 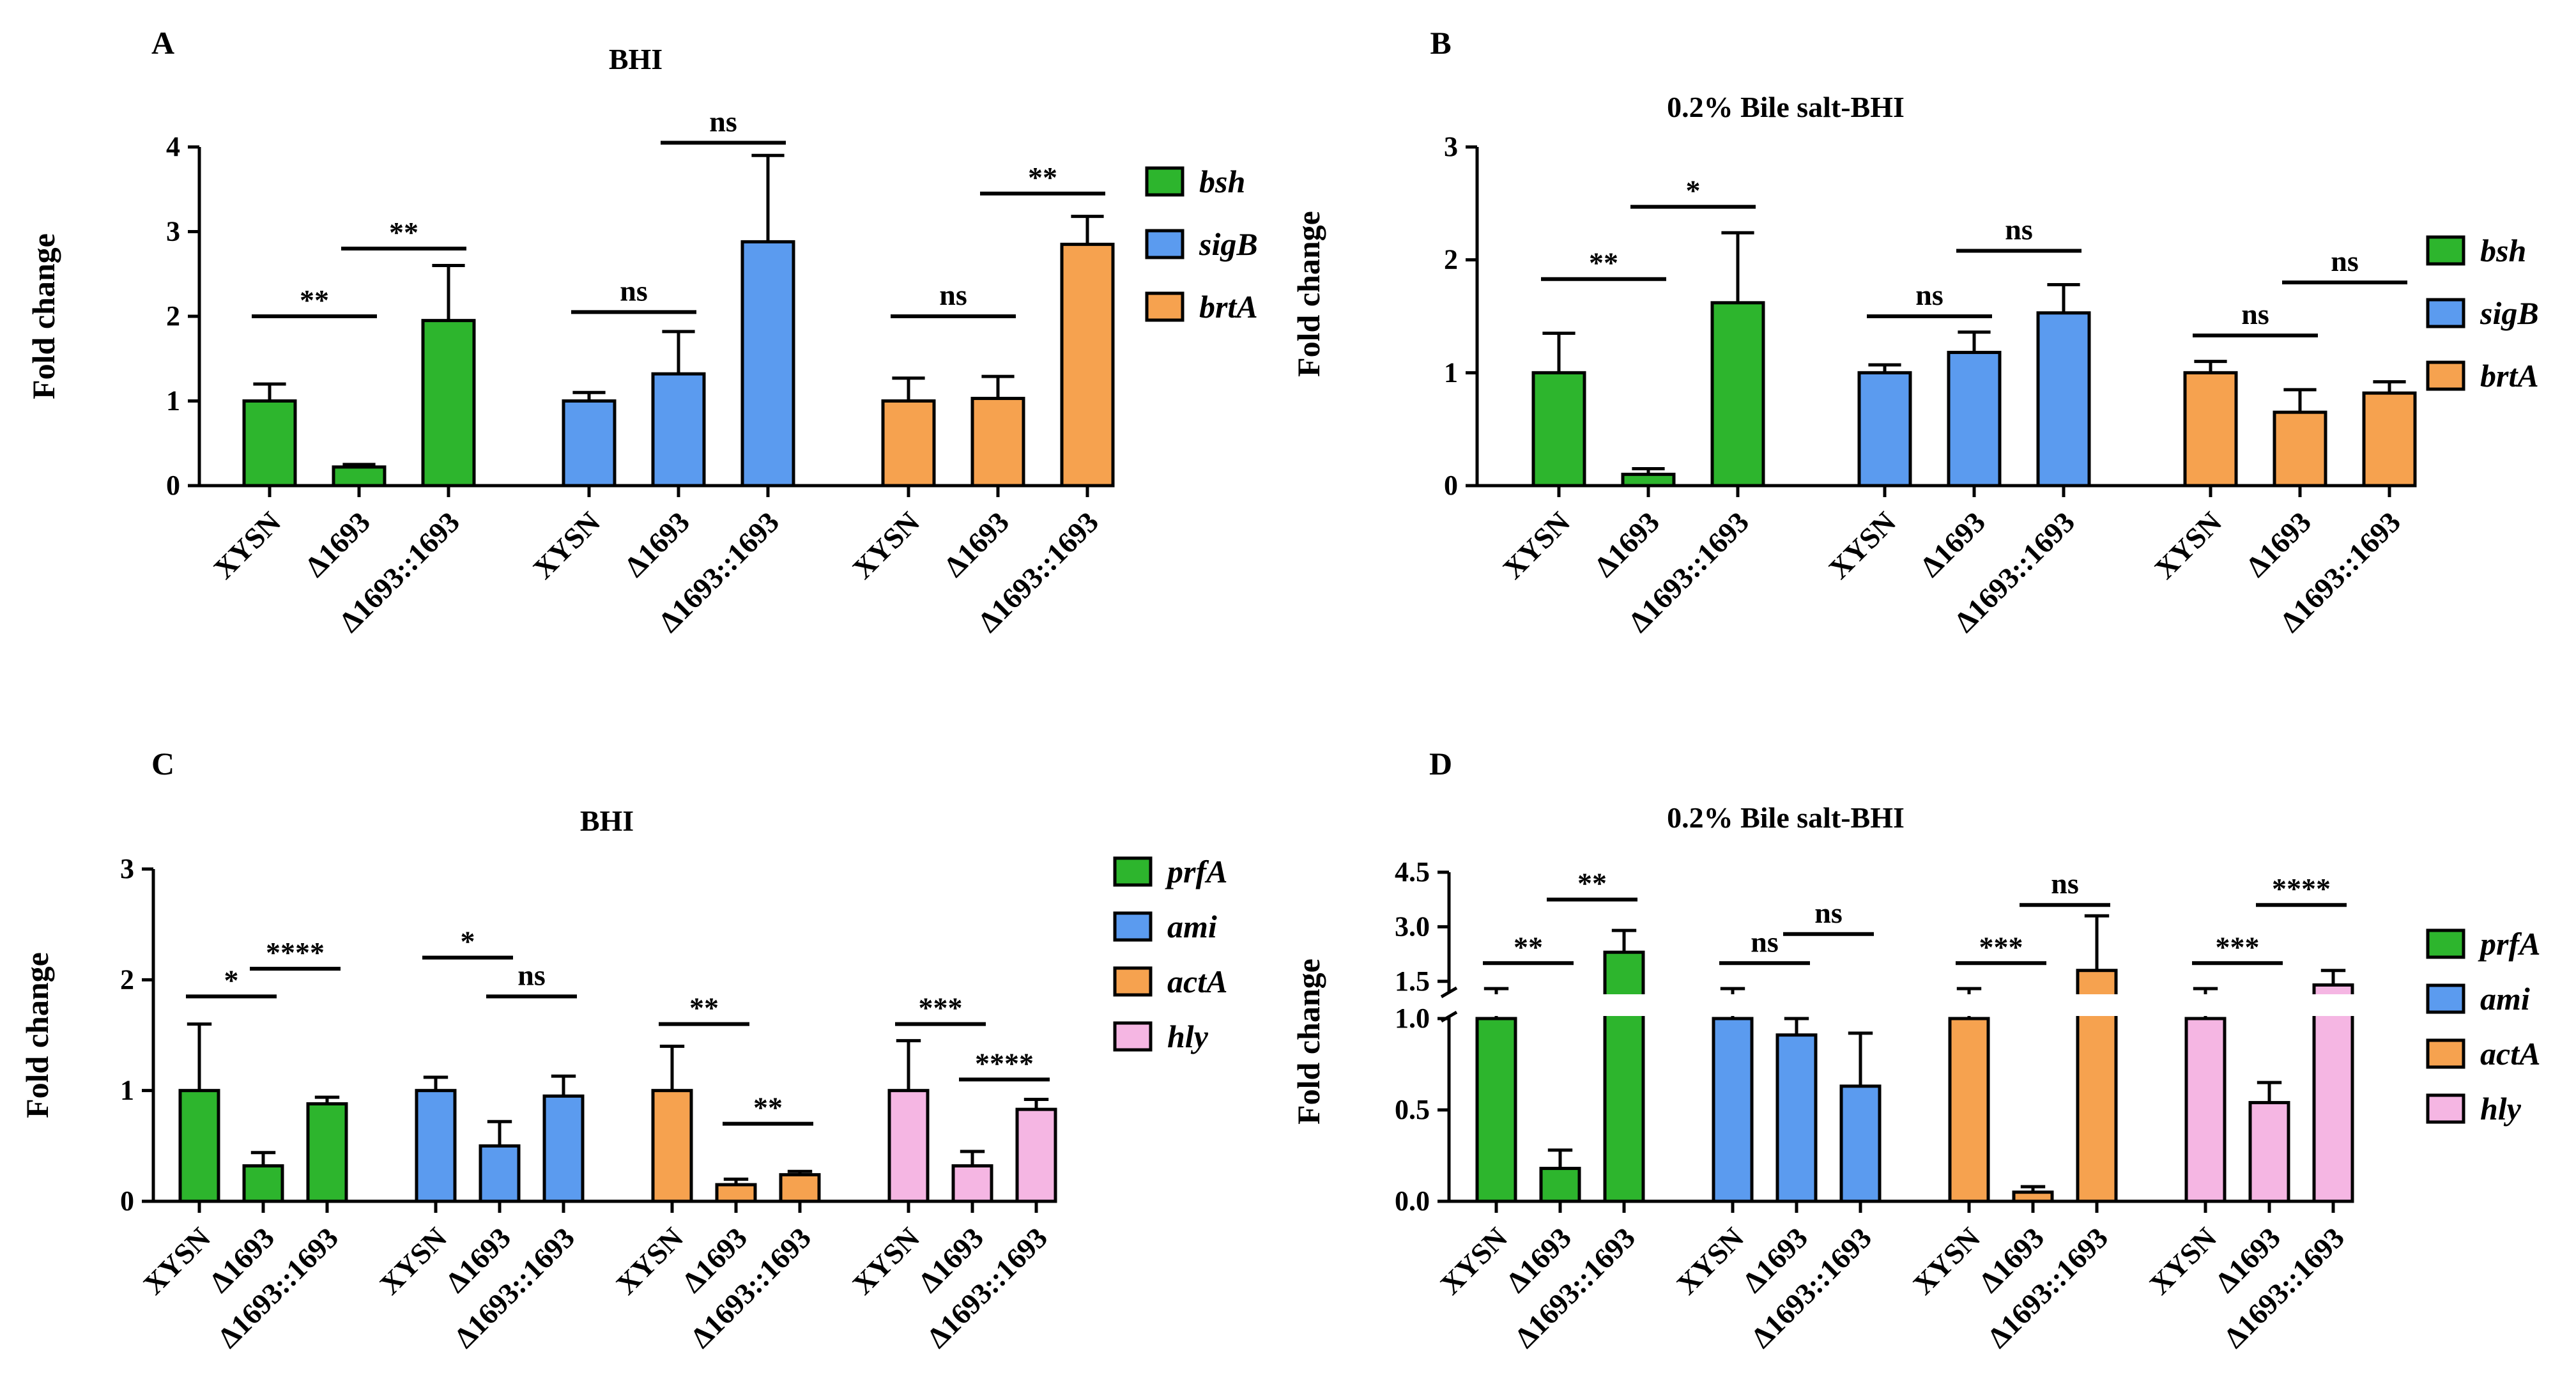 I want to click on legend-label-actA: actA, so click(x=1197, y=981).